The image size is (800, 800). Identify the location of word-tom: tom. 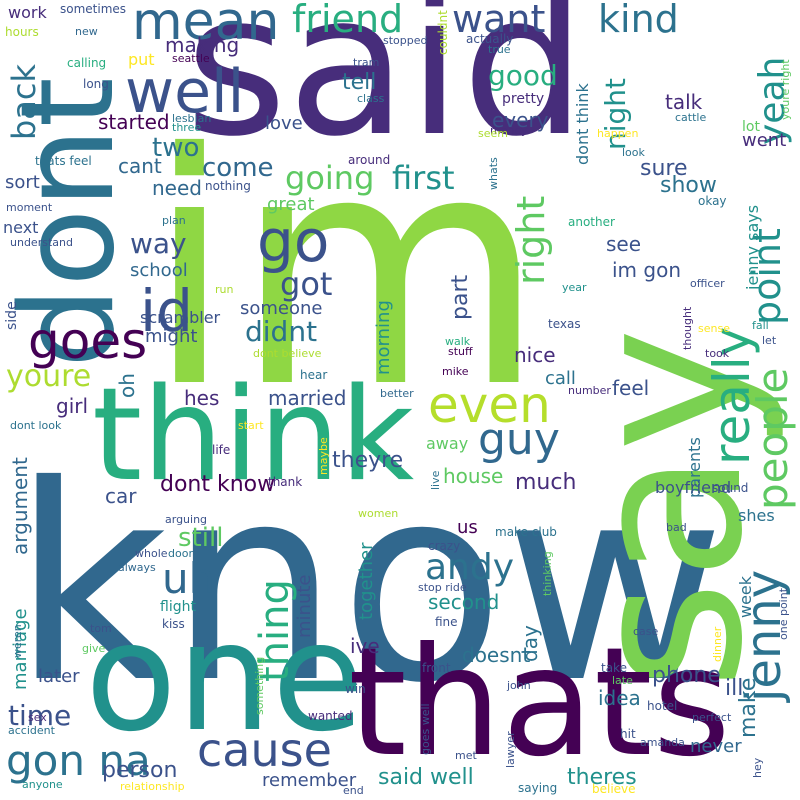
(101, 628).